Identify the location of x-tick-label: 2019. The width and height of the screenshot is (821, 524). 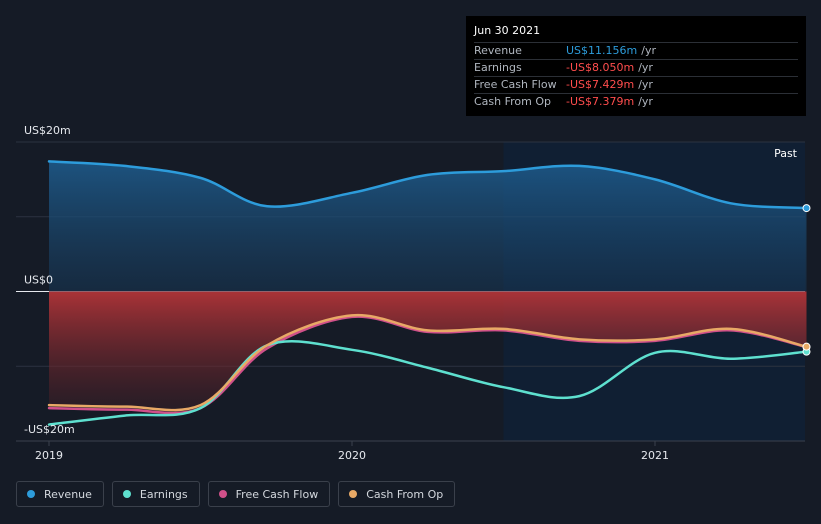
(49, 455).